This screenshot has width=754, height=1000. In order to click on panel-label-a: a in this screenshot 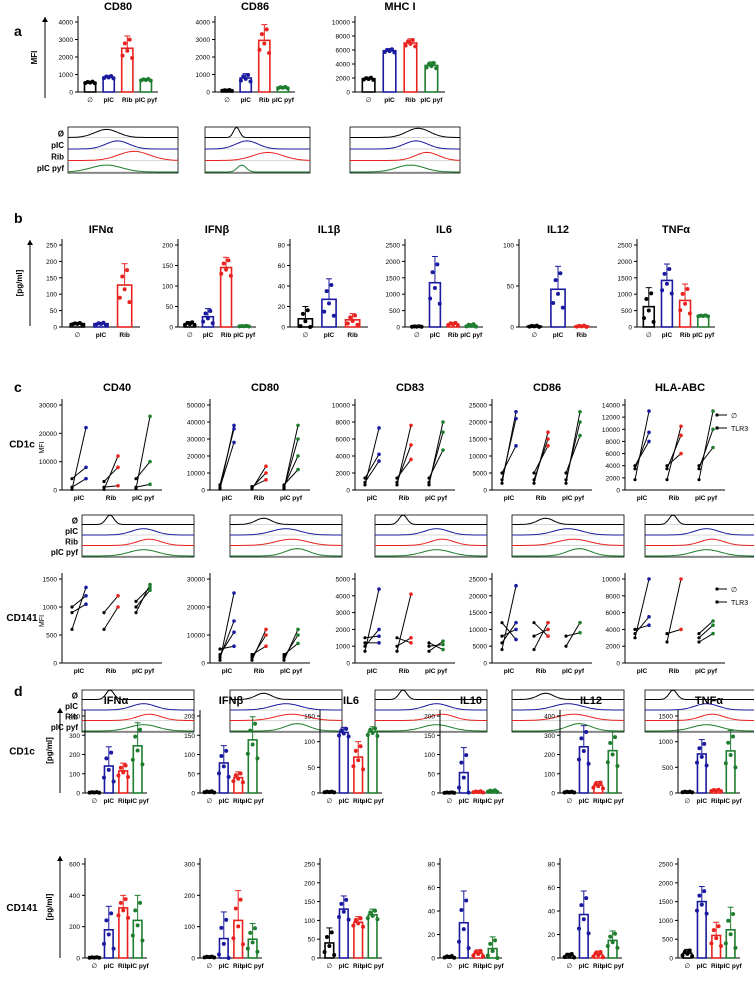, I will do `click(18, 31)`.